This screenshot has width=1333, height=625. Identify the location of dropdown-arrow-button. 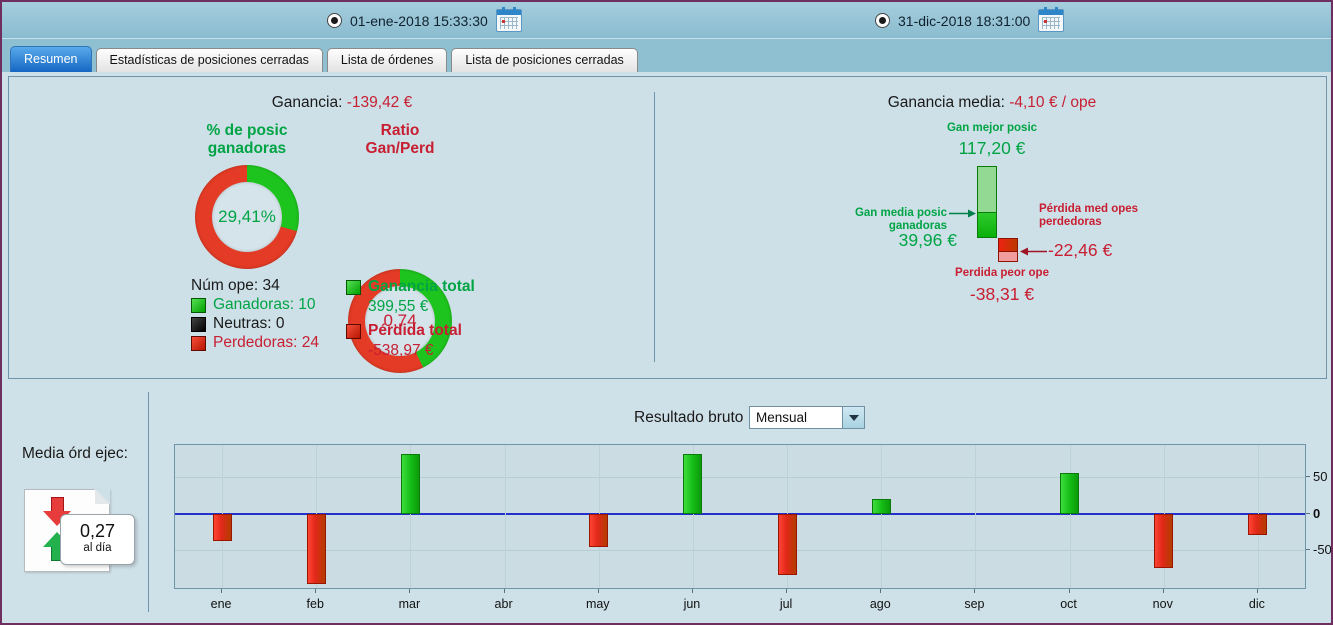
(853, 417).